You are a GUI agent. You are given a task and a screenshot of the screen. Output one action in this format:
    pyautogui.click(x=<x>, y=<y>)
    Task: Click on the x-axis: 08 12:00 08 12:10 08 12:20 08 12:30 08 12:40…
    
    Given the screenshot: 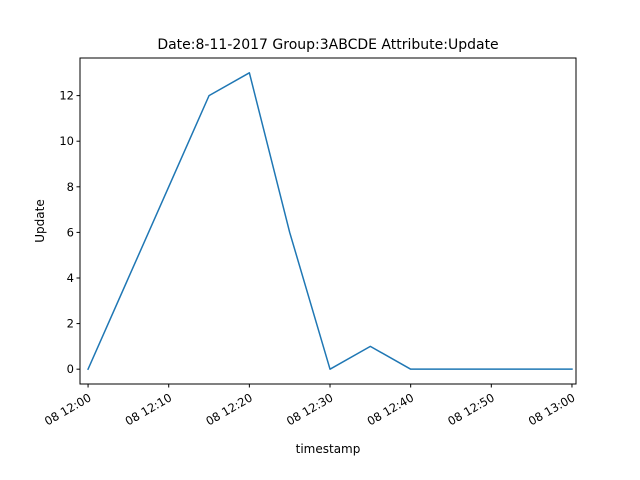 What is the action you would take?
    pyautogui.click(x=309, y=406)
    